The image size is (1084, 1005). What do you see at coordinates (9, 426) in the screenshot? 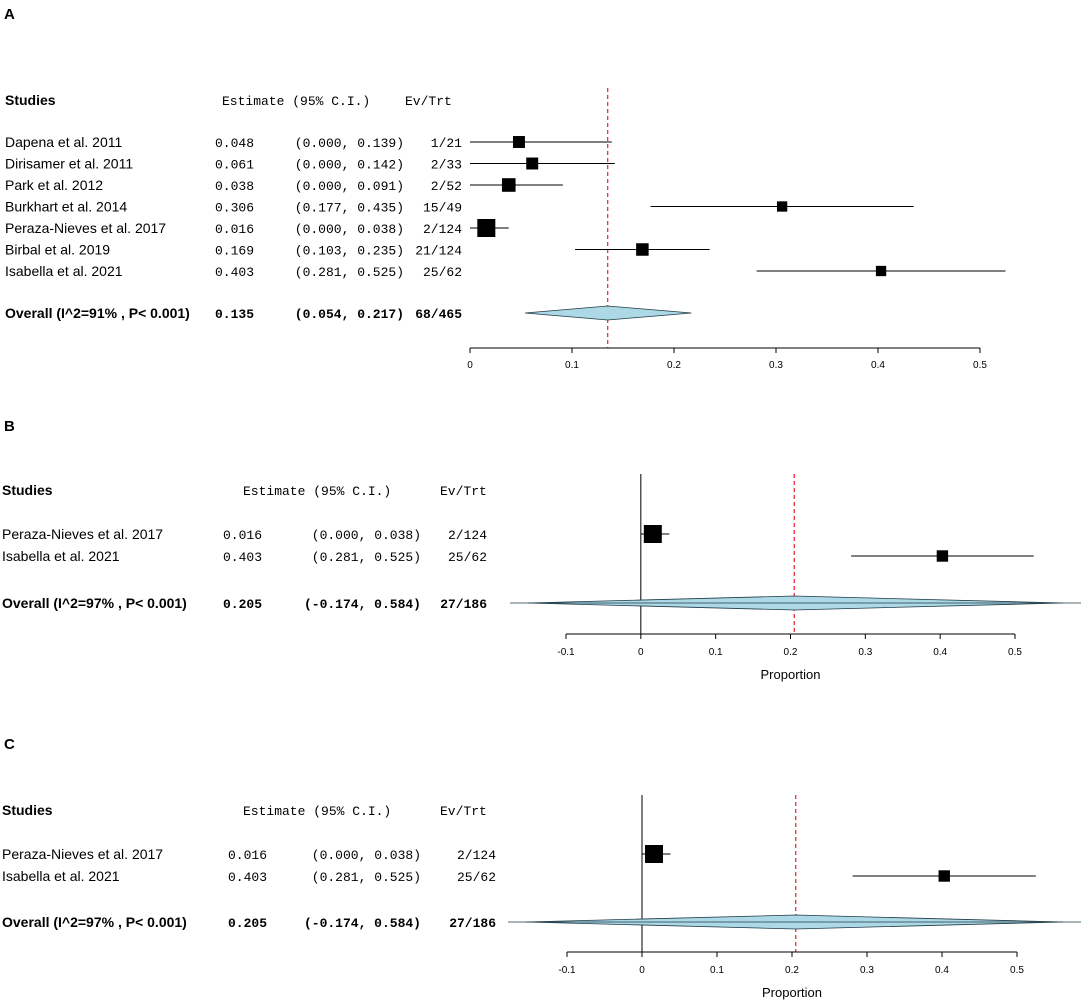
I see `panel-label: B` at bounding box center [9, 426].